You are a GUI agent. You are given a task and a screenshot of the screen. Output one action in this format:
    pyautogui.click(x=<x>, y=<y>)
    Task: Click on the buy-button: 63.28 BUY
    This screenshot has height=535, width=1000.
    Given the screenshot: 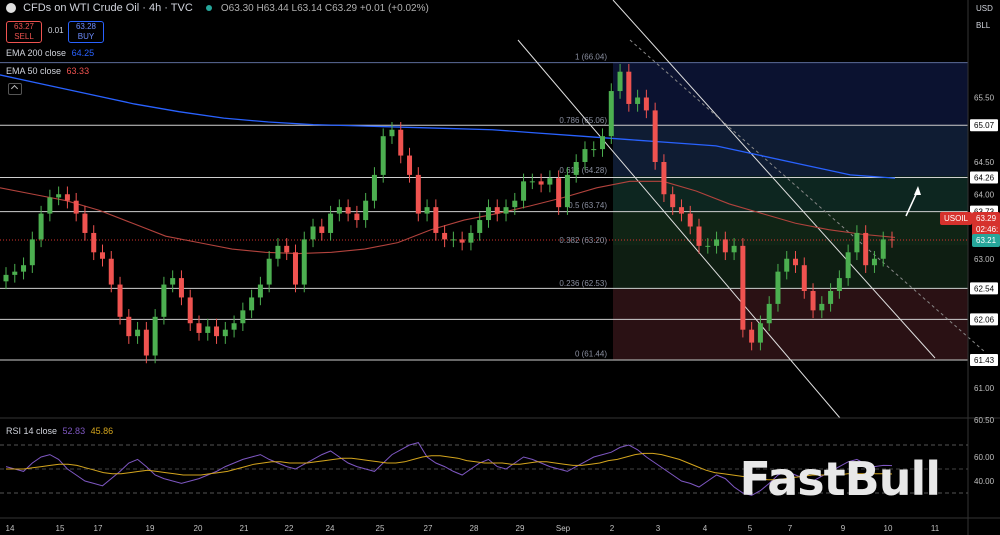 What is the action you would take?
    pyautogui.click(x=86, y=32)
    